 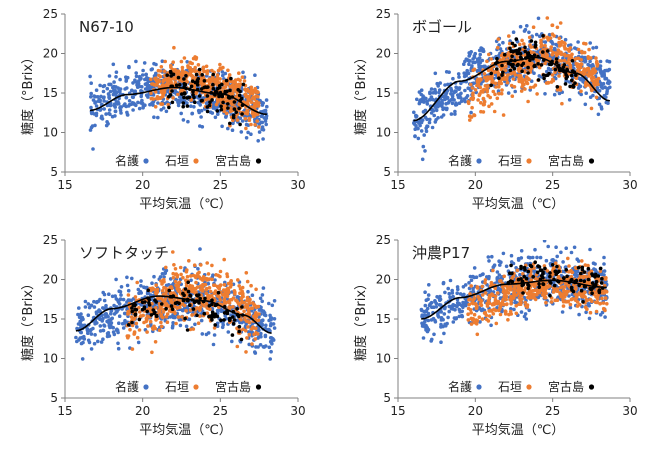 What do you see at coordinates (566, 160) in the screenshot?
I see `legend-label: 宮古島` at bounding box center [566, 160].